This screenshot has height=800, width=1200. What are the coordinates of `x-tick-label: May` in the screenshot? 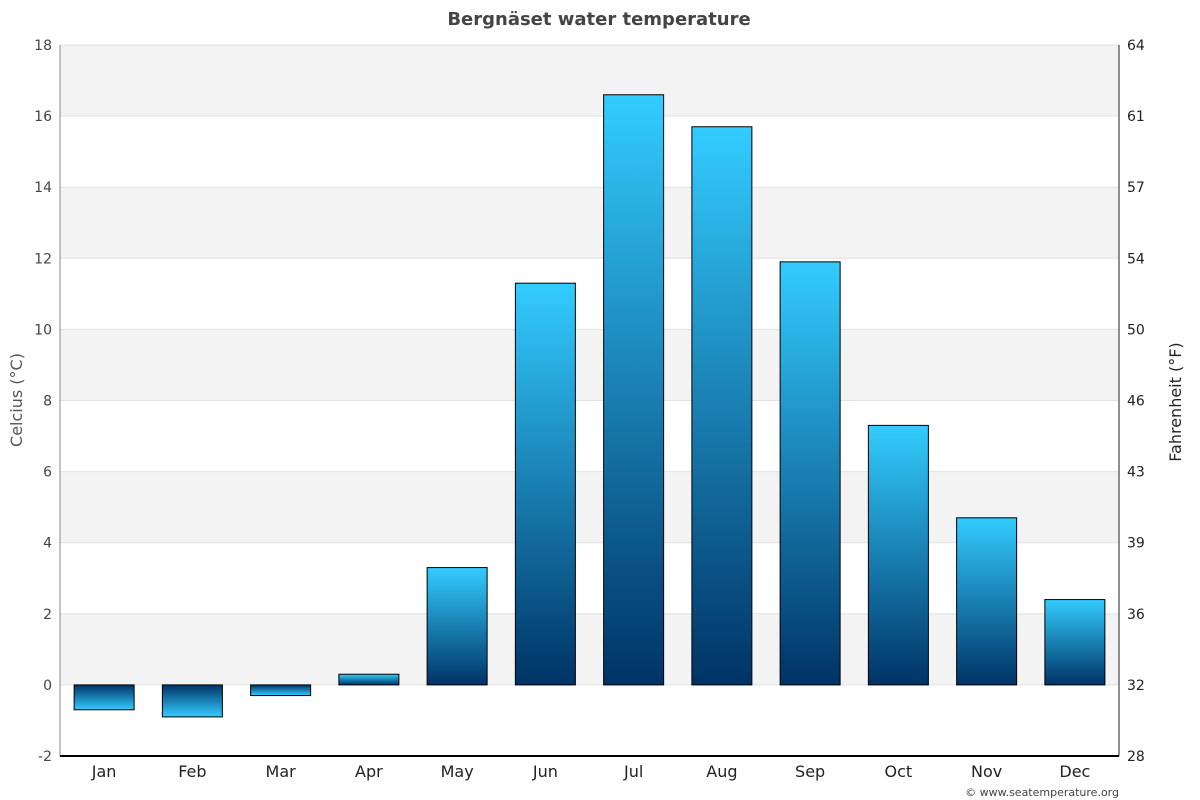 It's located at (457, 771).